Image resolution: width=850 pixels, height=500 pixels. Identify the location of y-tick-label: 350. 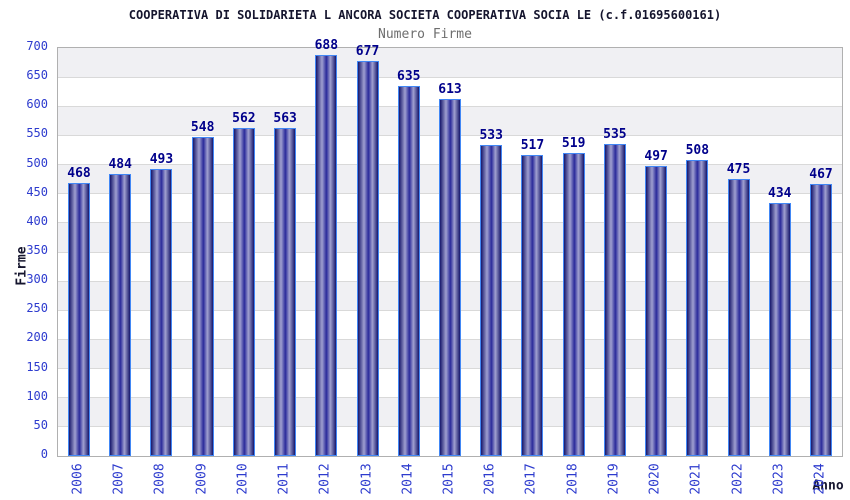
(37, 250).